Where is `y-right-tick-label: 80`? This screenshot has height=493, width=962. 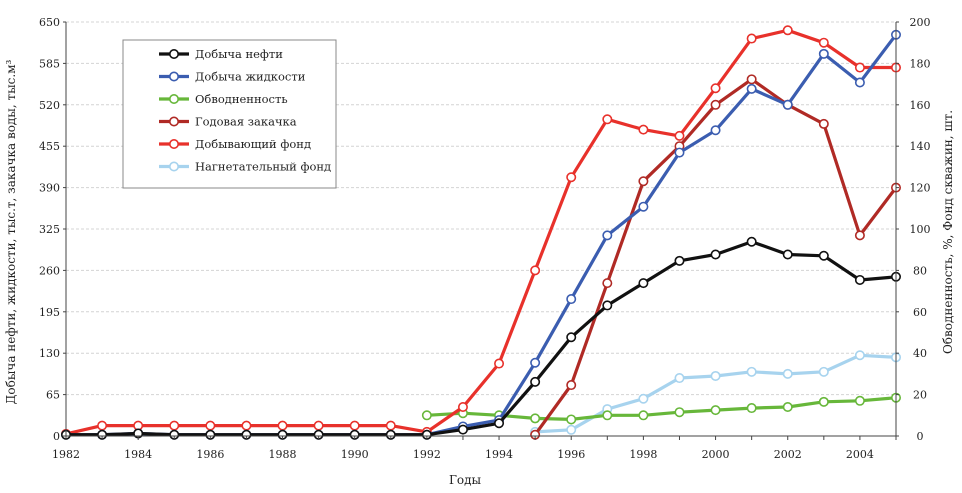 y-right-tick-label: 80 is located at coordinates (920, 270).